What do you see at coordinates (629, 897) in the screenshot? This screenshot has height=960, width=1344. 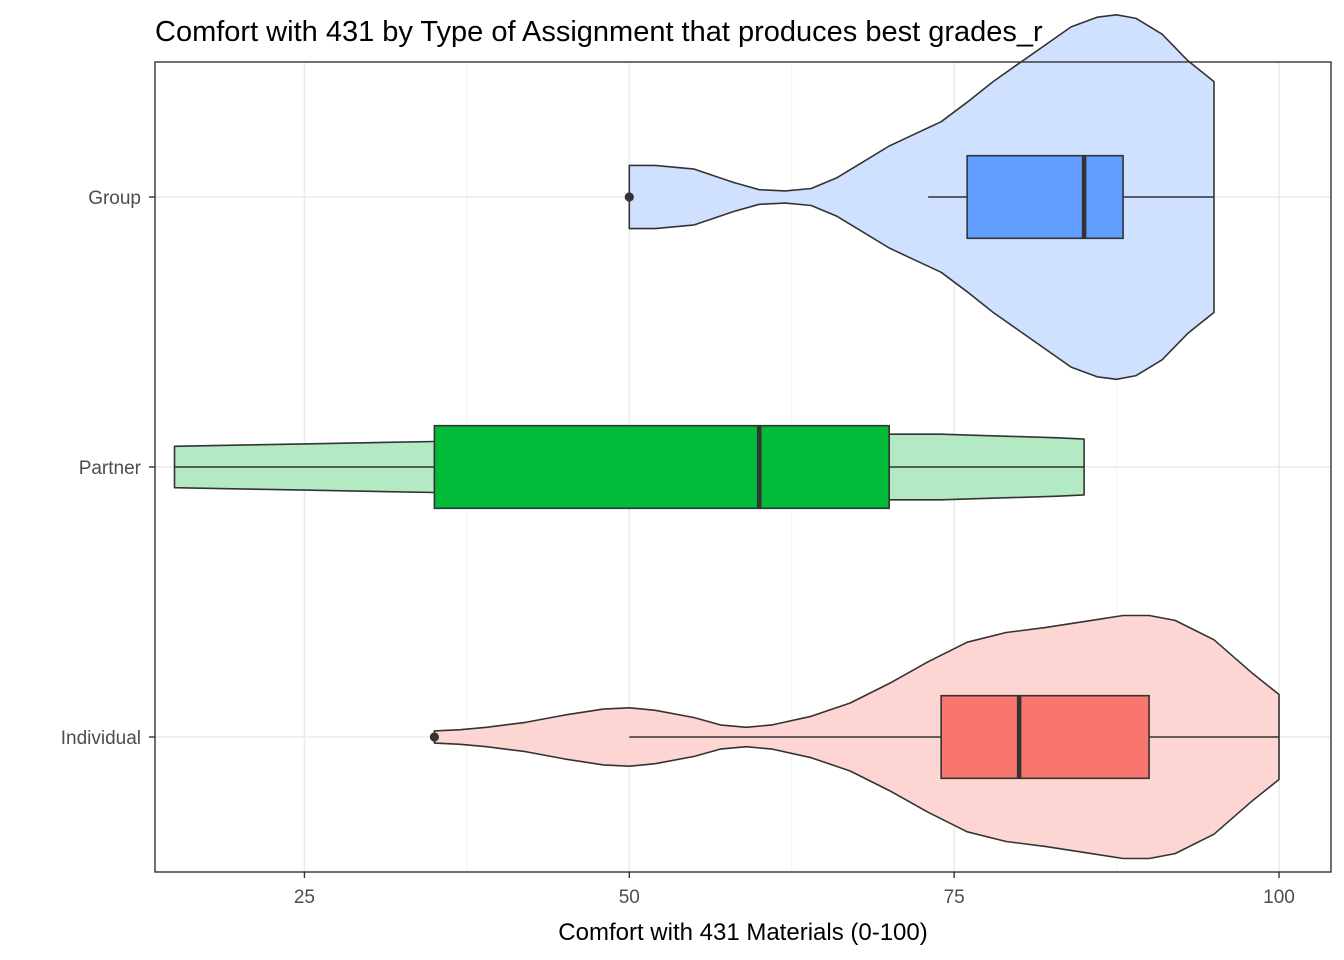 I see `x-tick-label: 50` at bounding box center [629, 897].